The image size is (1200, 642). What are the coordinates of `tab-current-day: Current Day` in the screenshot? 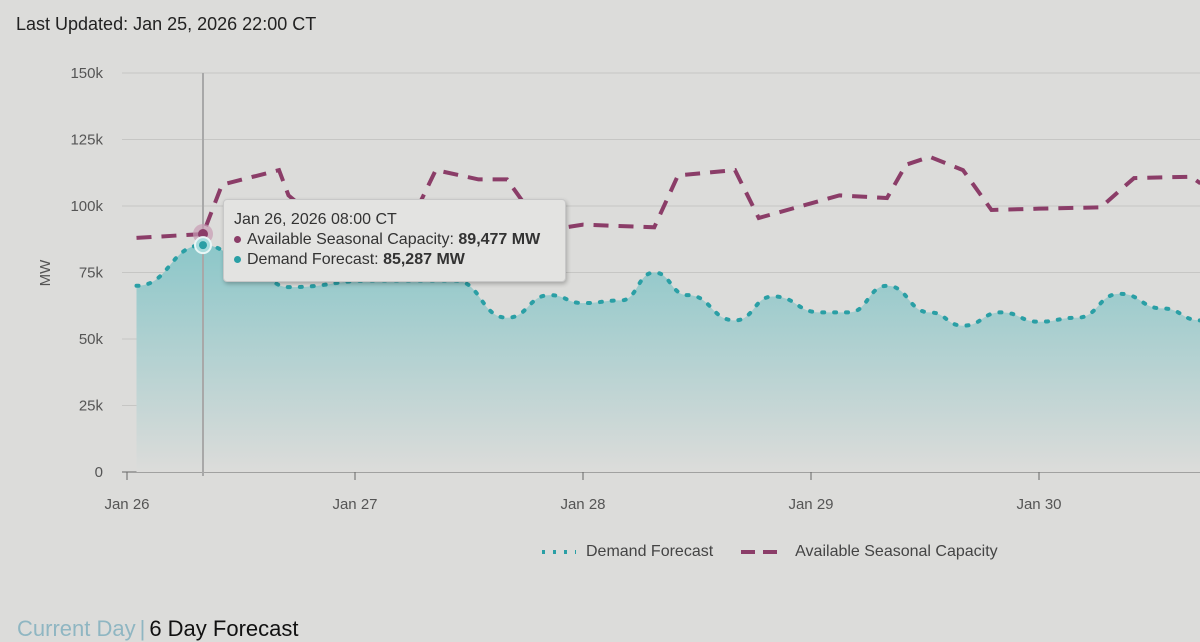 It's located at (76, 628).